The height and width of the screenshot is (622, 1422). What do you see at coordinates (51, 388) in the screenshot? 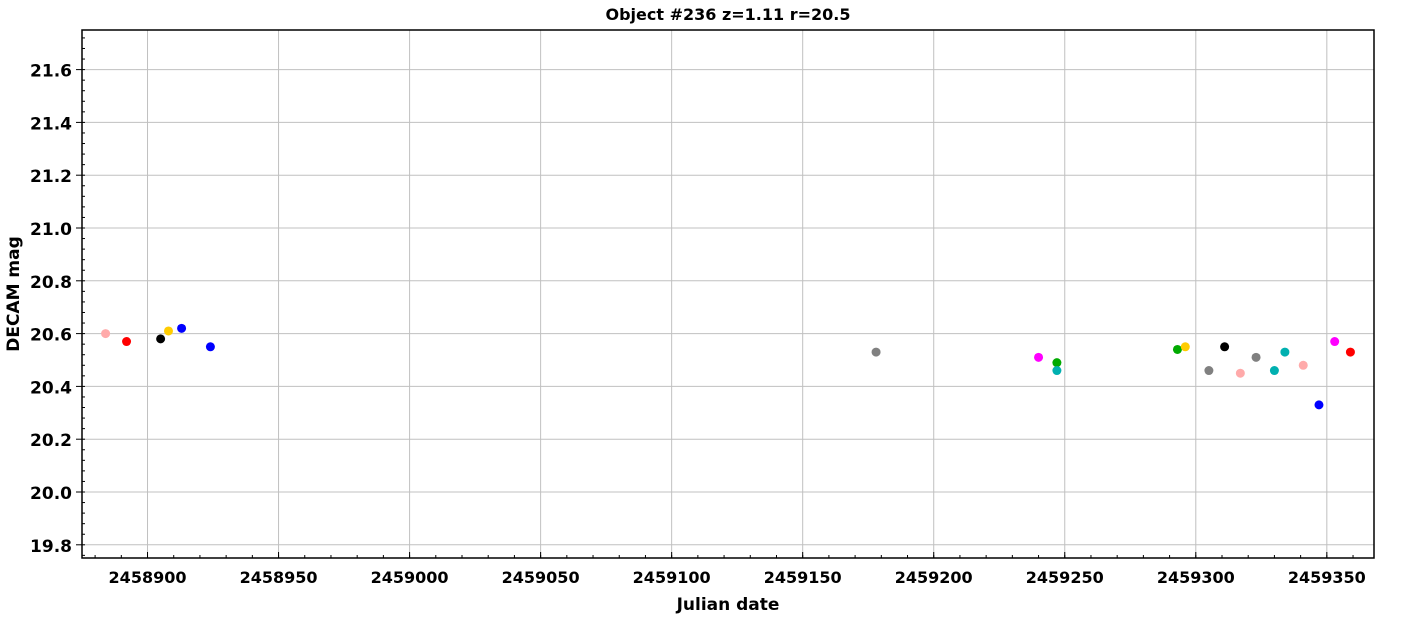
I see `y-tick-label: 20.4` at bounding box center [51, 388].